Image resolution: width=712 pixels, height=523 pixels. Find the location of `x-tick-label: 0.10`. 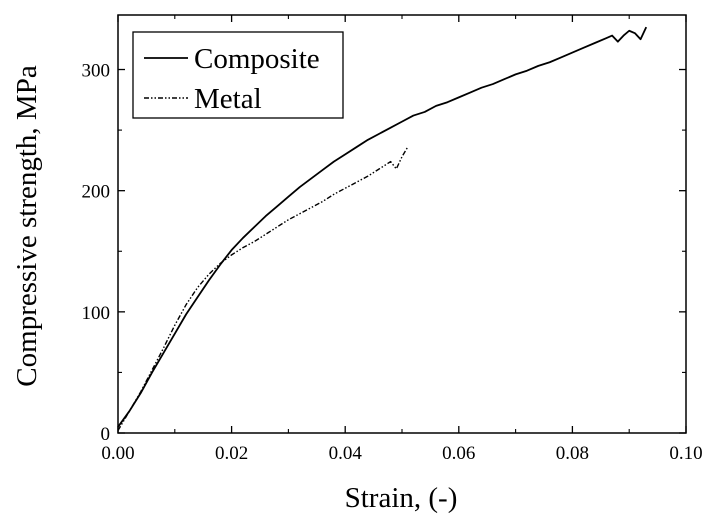

x-tick-label: 0.10 is located at coordinates (685, 453).